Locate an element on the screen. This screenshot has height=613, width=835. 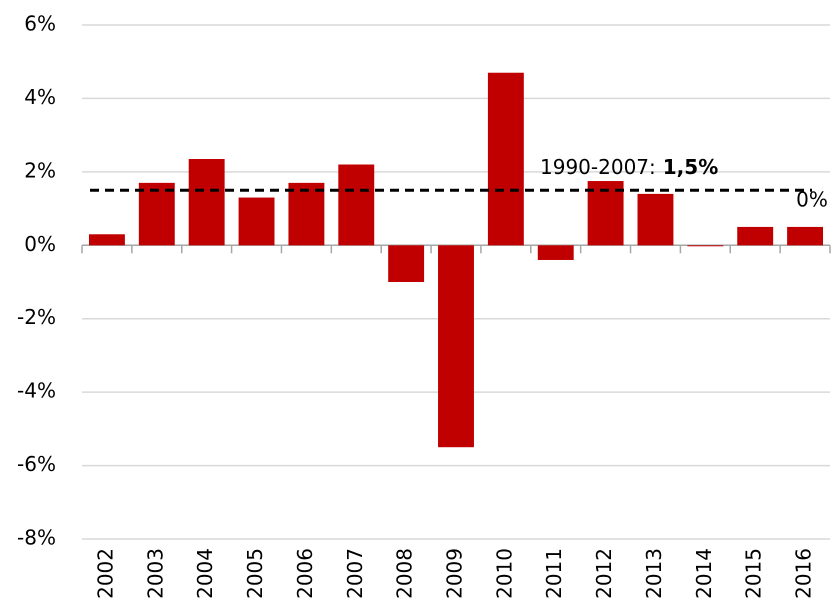
y-tick-label: -4% is located at coordinates (36, 391).